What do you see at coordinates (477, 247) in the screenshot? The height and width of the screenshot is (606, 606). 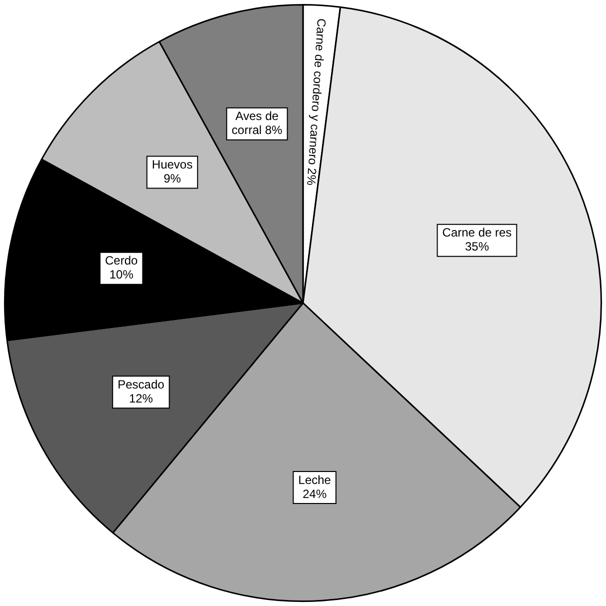 I see `data-label: 35%` at bounding box center [477, 247].